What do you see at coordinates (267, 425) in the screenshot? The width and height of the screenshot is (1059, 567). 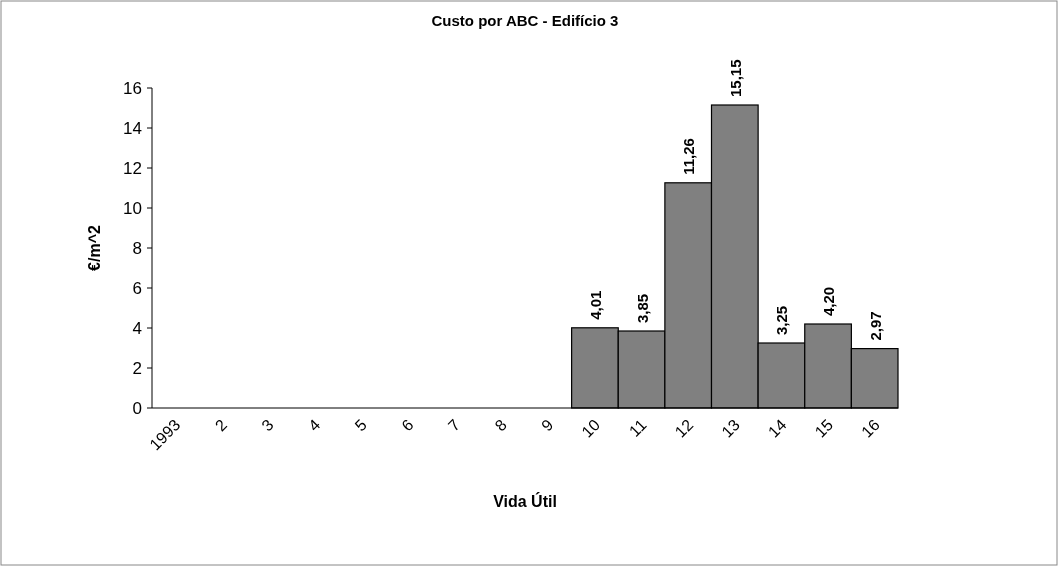 I see `x-tick-label: 3` at bounding box center [267, 425].